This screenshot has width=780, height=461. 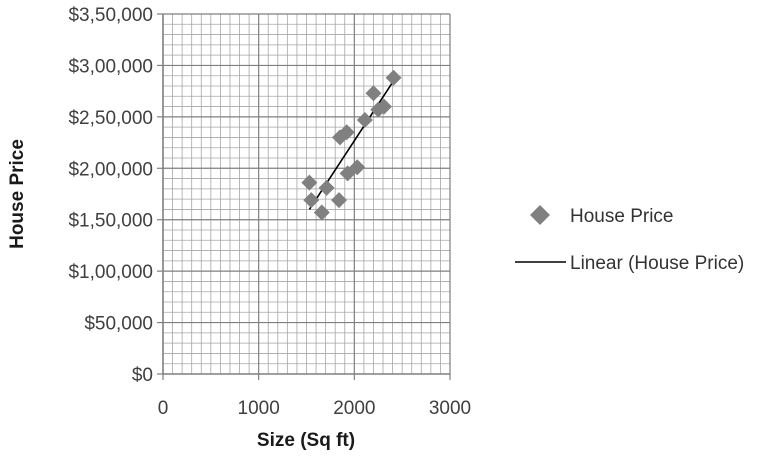 I want to click on y-tick-label: $2,50,000, so click(x=110, y=118).